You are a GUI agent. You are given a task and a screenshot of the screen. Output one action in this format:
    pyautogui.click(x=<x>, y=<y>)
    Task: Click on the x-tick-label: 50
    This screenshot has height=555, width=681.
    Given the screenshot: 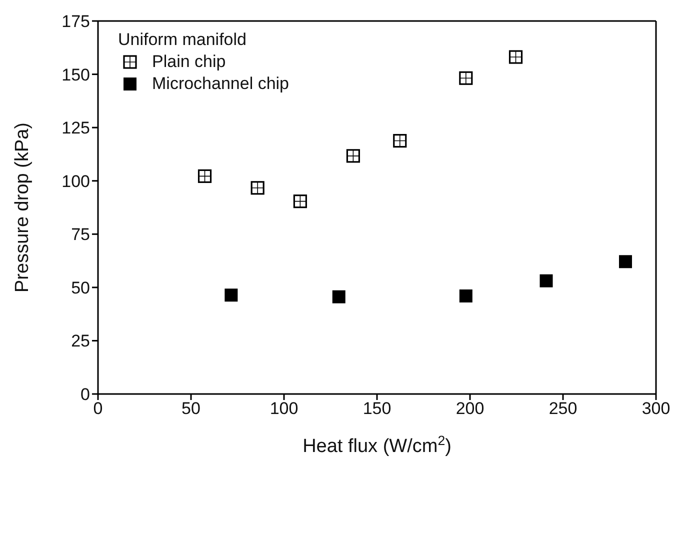 What is the action you would take?
    pyautogui.click(x=191, y=408)
    